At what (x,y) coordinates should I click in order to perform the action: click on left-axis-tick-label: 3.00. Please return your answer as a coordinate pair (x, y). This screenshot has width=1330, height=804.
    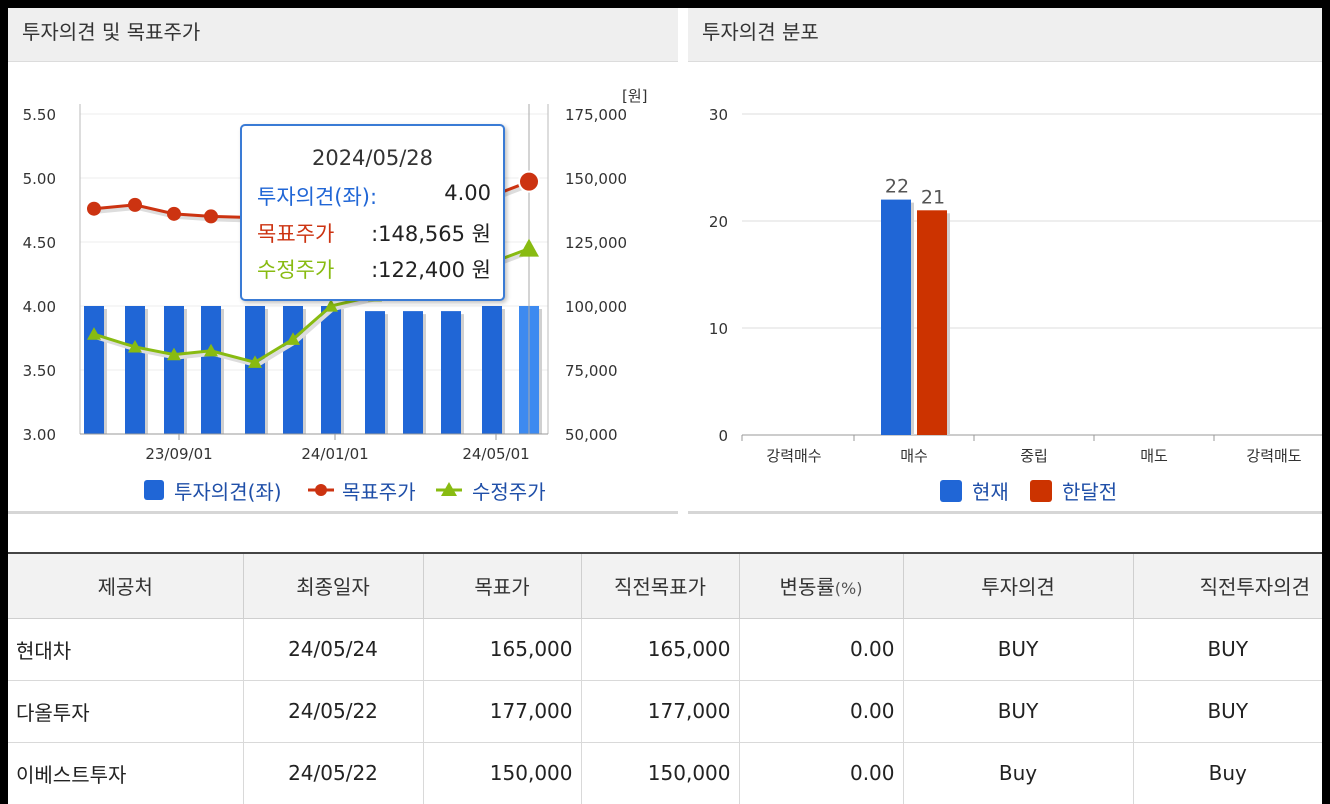
    Looking at the image, I should click on (39, 435).